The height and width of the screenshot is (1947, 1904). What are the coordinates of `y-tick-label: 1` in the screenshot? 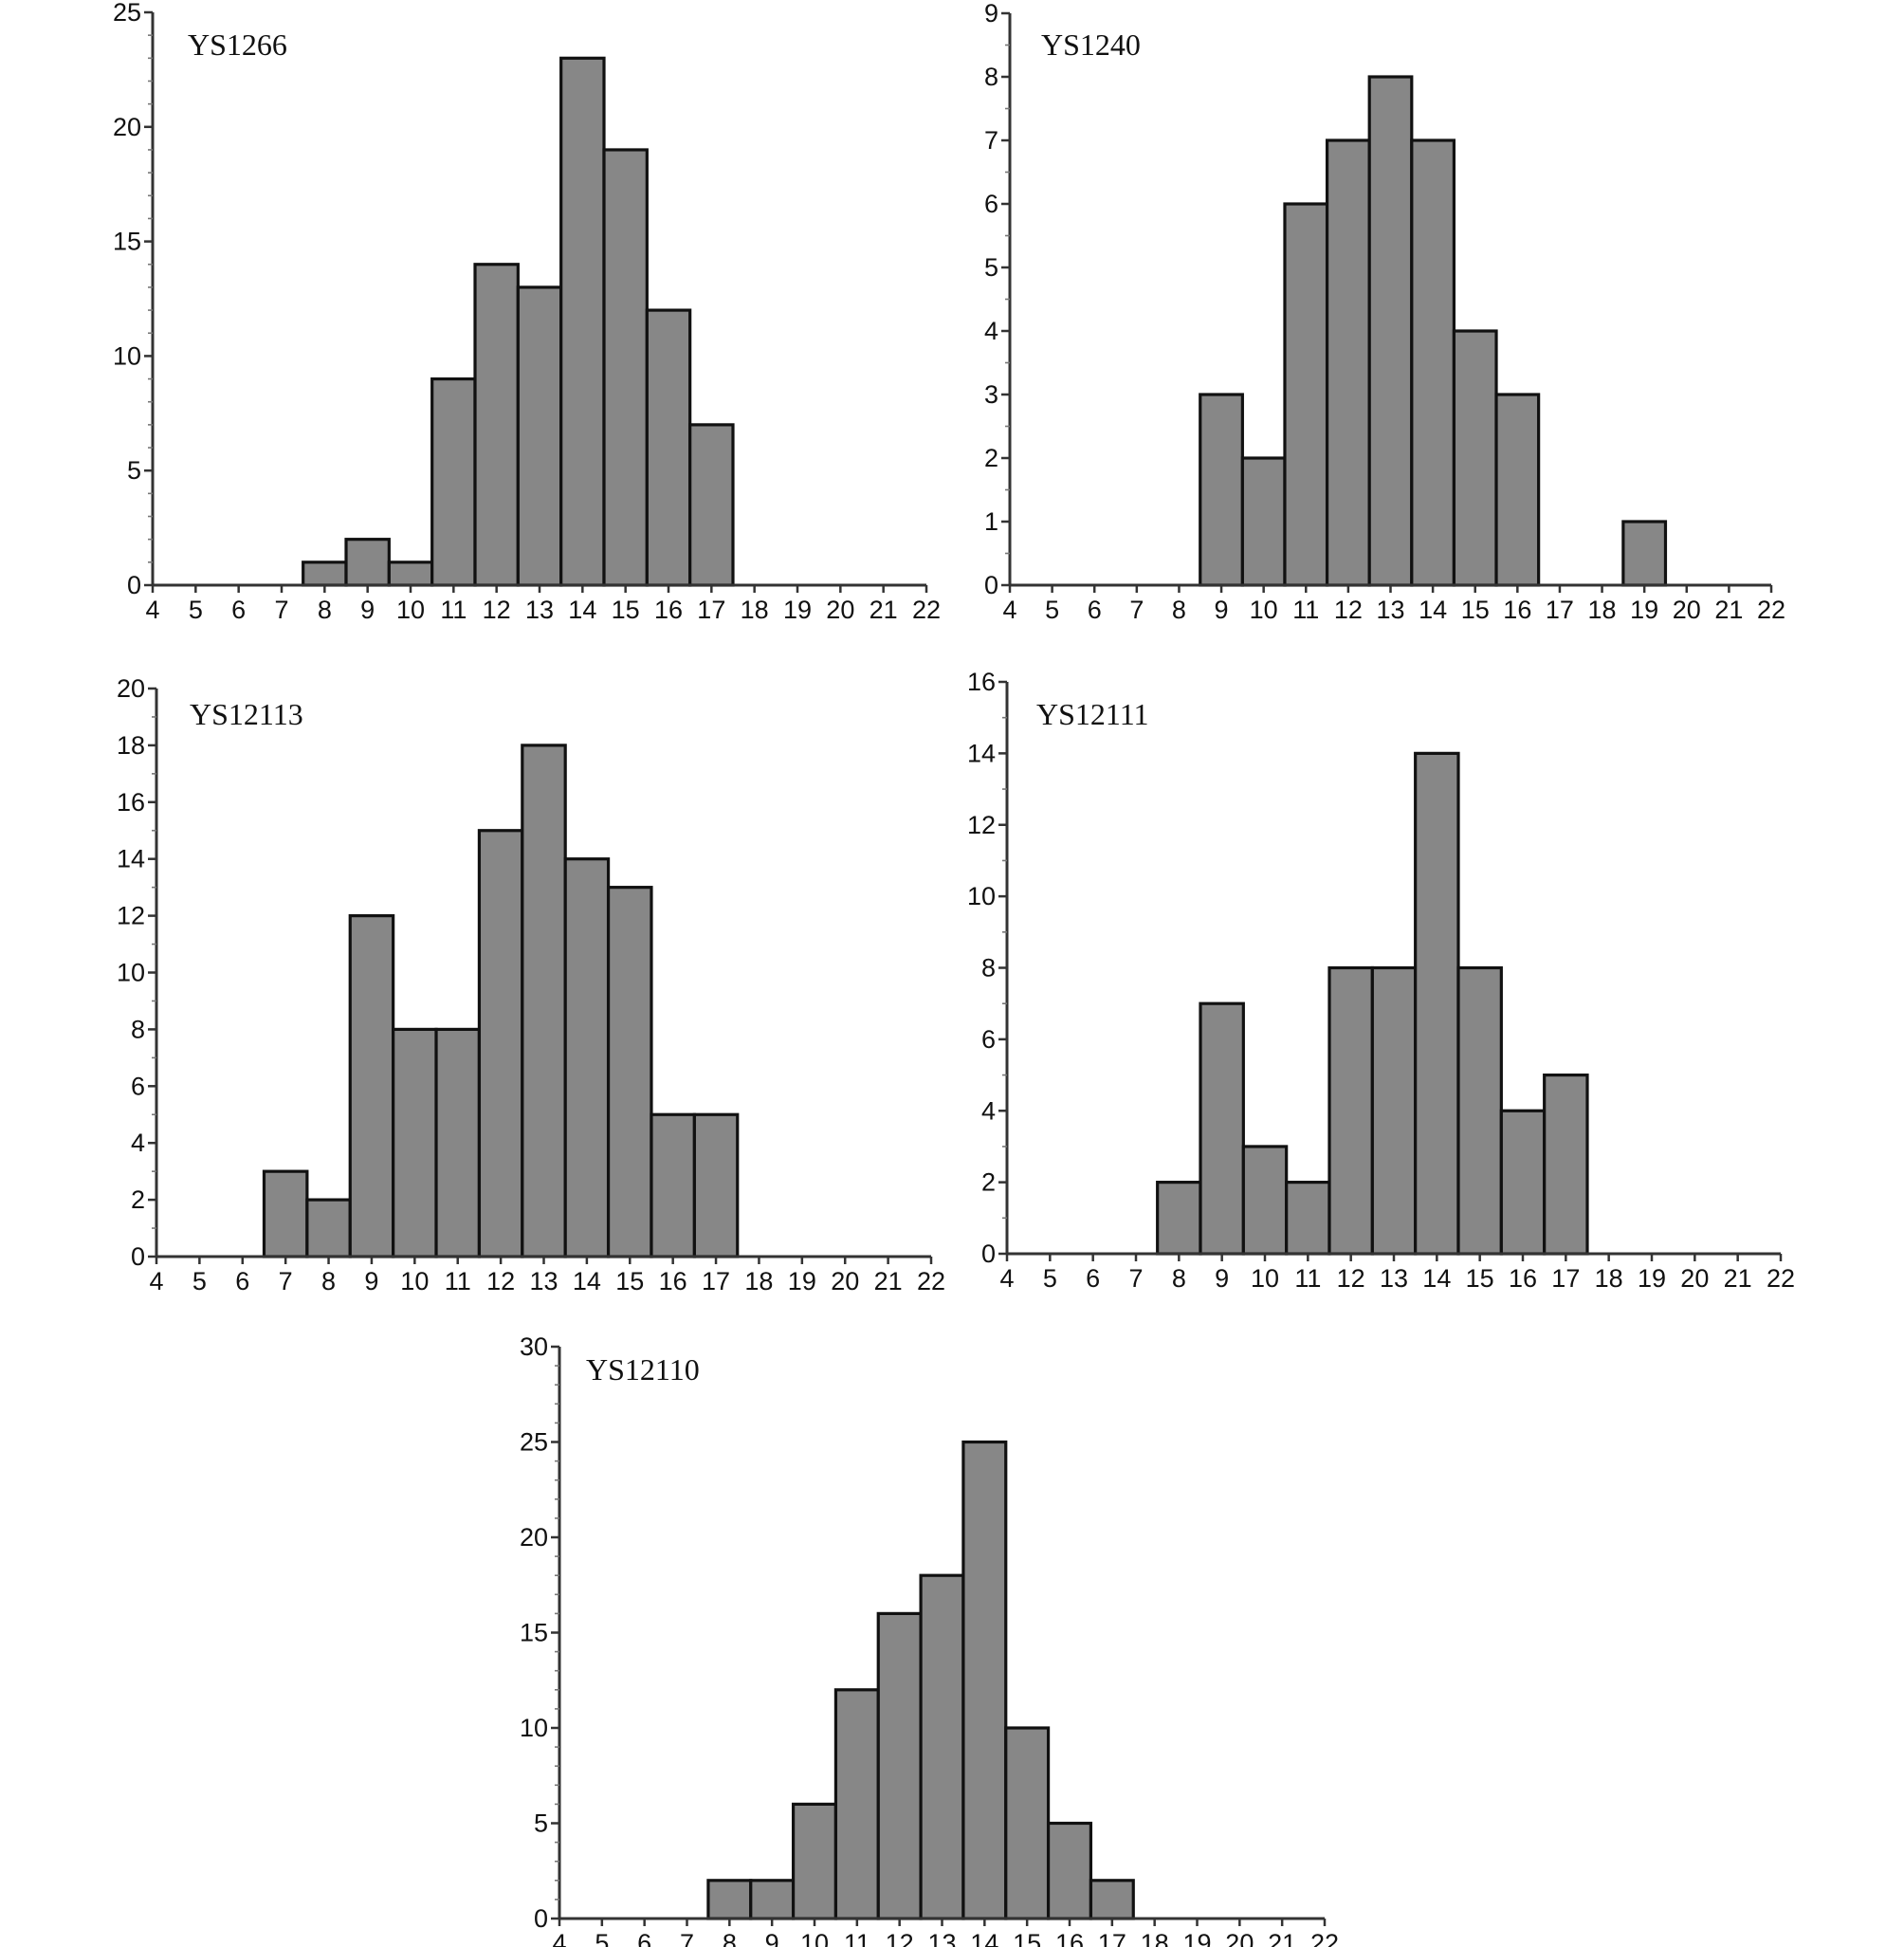 It's located at (991, 521).